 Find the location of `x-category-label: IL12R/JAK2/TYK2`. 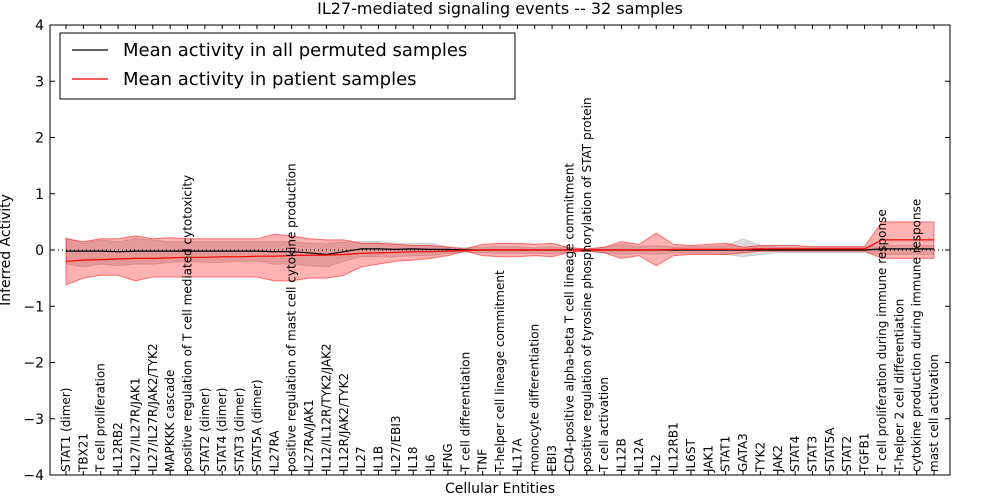

x-category-label: IL12R/JAK2/TYK2 is located at coordinates (344, 422).